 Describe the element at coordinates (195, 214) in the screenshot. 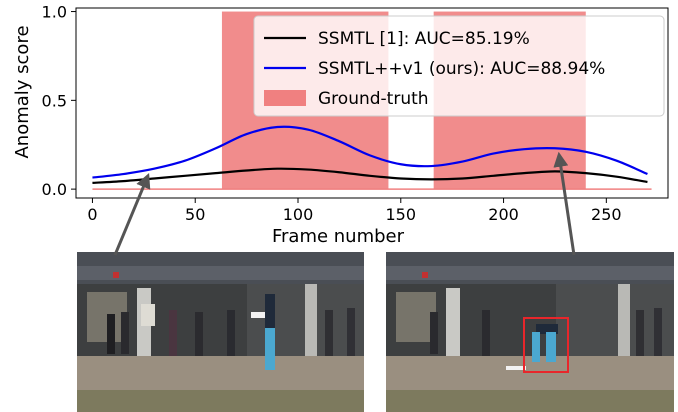

I see `x-tick-label: 50` at that location.